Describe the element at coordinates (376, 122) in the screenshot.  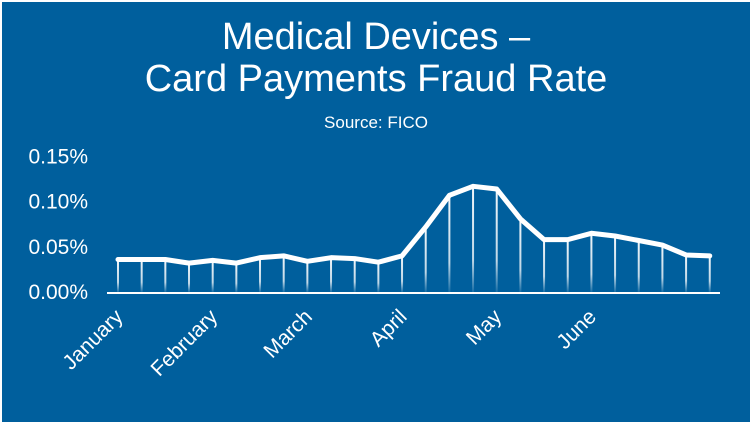
I see `chart-subtitle: Source: FICO` at that location.